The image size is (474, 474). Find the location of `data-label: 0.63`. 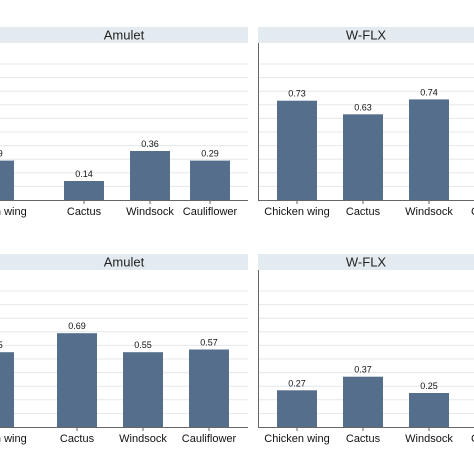

data-label: 0.63 is located at coordinates (363, 107).